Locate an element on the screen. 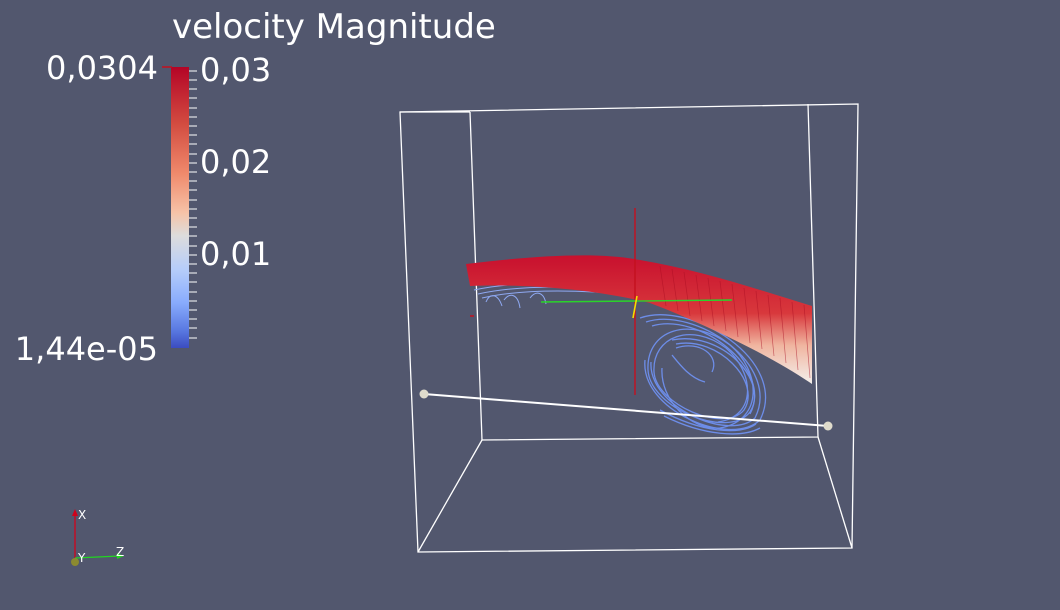 The height and width of the screenshot is (610, 1060). colorbar is located at coordinates (180, 207).